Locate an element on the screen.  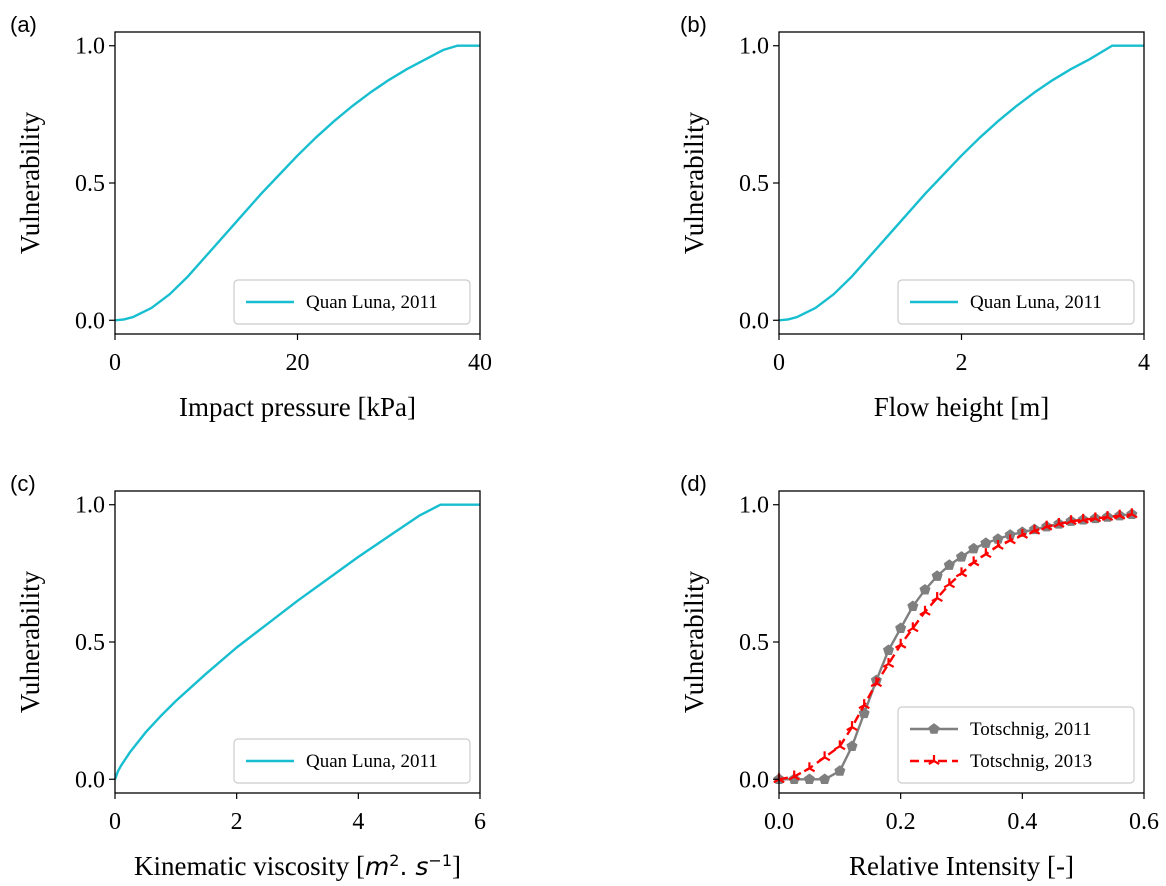
x-tick-label: 6 is located at coordinates (480, 822).